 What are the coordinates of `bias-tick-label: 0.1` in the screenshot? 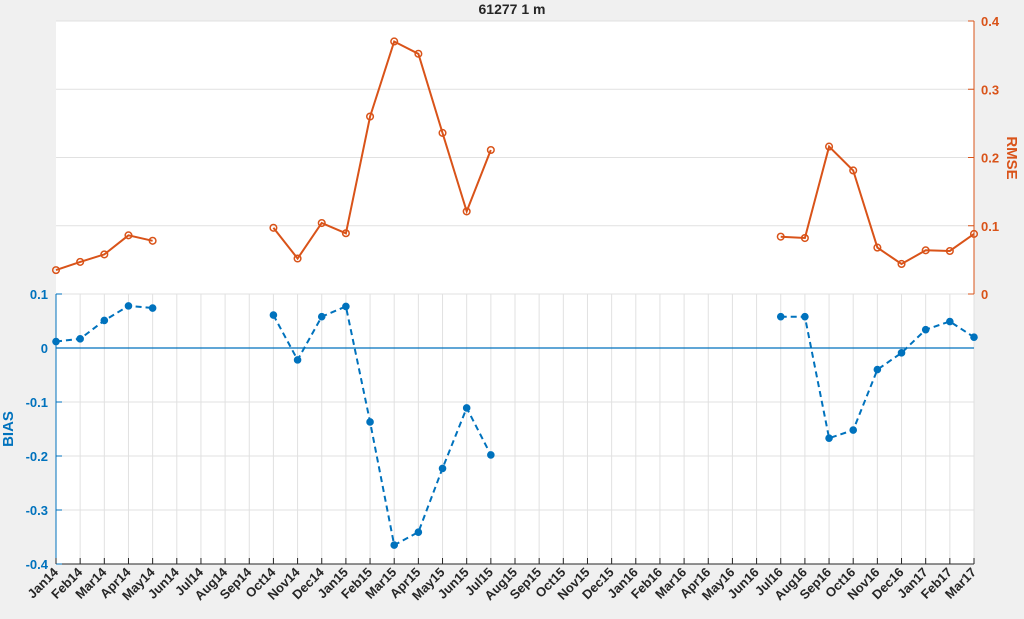 It's located at (39, 294).